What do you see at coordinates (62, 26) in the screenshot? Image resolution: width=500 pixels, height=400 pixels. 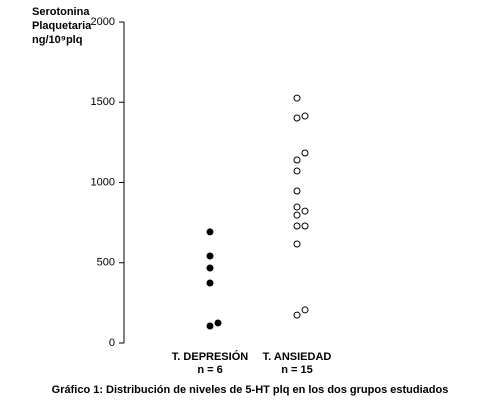 I see `y-label: Plaquetaria` at bounding box center [62, 26].